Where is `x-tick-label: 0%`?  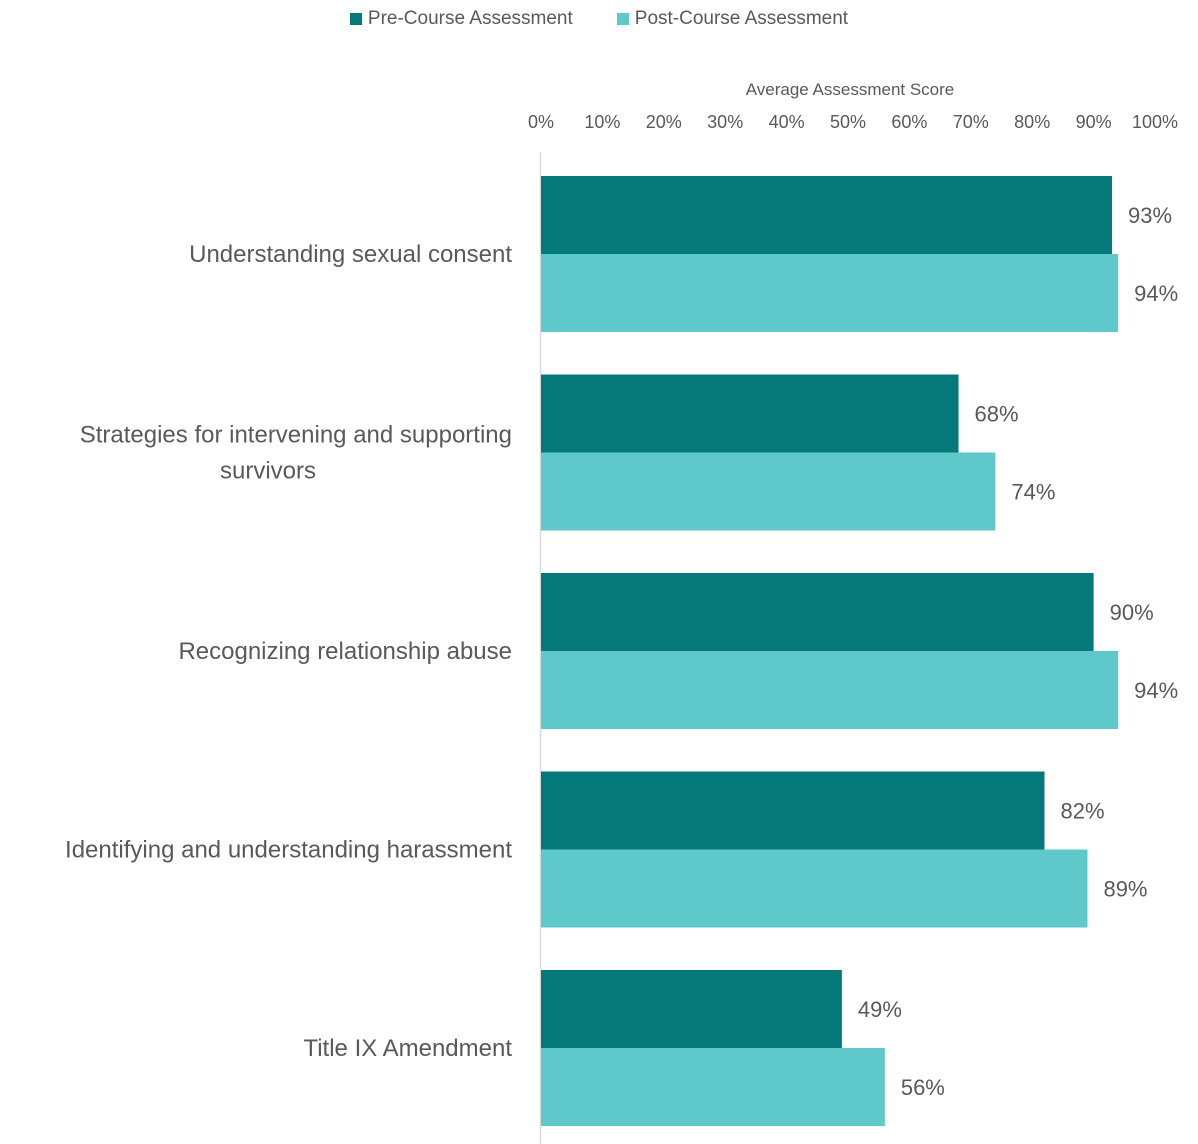
x-tick-label: 0% is located at coordinates (541, 122).